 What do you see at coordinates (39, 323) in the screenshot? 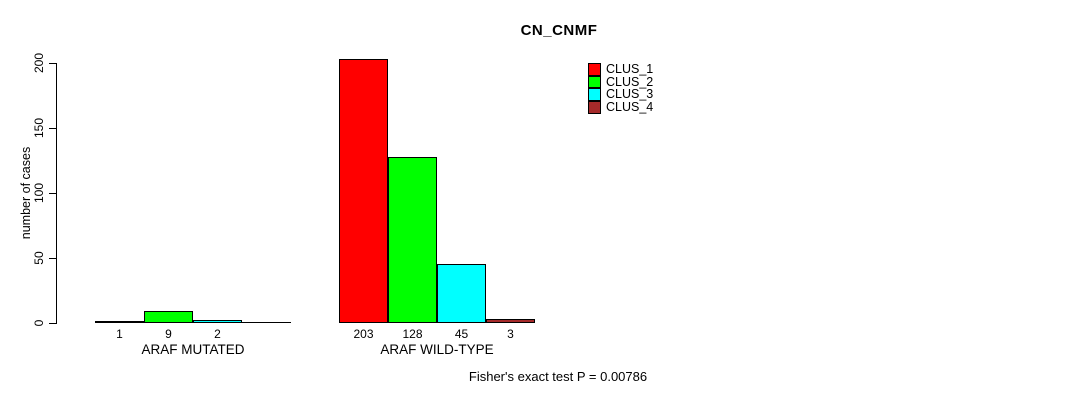
I see `y-tick-label: 0` at bounding box center [39, 323].